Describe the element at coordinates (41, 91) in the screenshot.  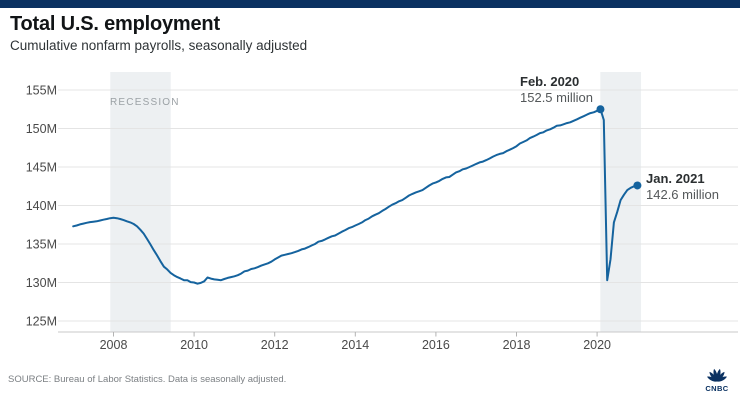
I see `y-axis-label: 155M` at that location.